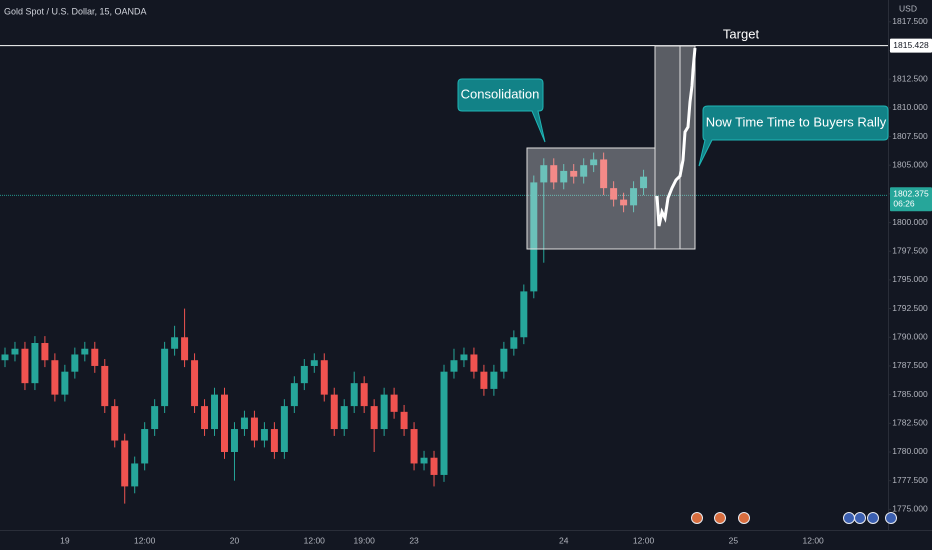 The height and width of the screenshot is (550, 932). Describe the element at coordinates (910, 279) in the screenshot. I see `y-tick-label: 1795.000` at that location.